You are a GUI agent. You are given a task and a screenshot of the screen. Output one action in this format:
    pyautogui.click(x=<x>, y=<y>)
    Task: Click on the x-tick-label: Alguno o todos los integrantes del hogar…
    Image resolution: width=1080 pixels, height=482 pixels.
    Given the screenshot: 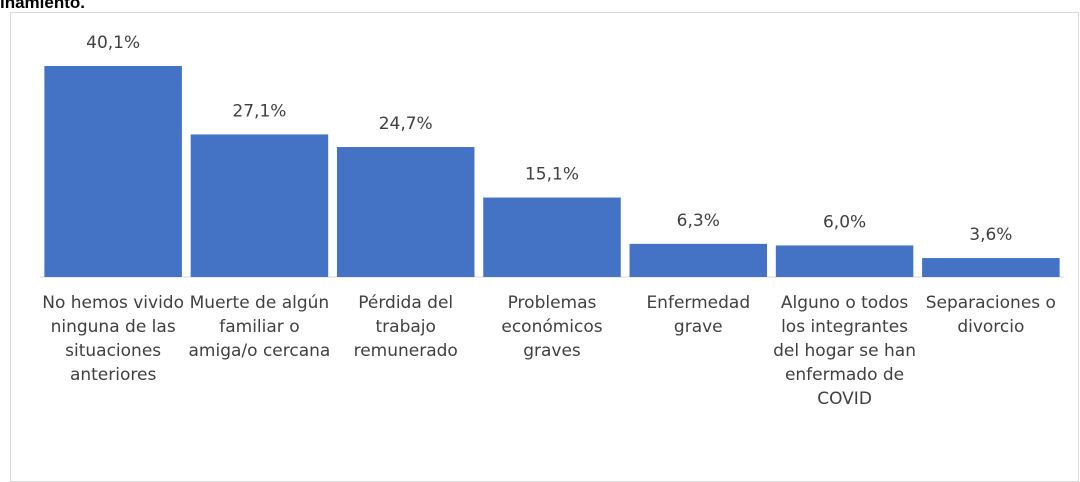 What is the action you would take?
    pyautogui.click(x=844, y=351)
    